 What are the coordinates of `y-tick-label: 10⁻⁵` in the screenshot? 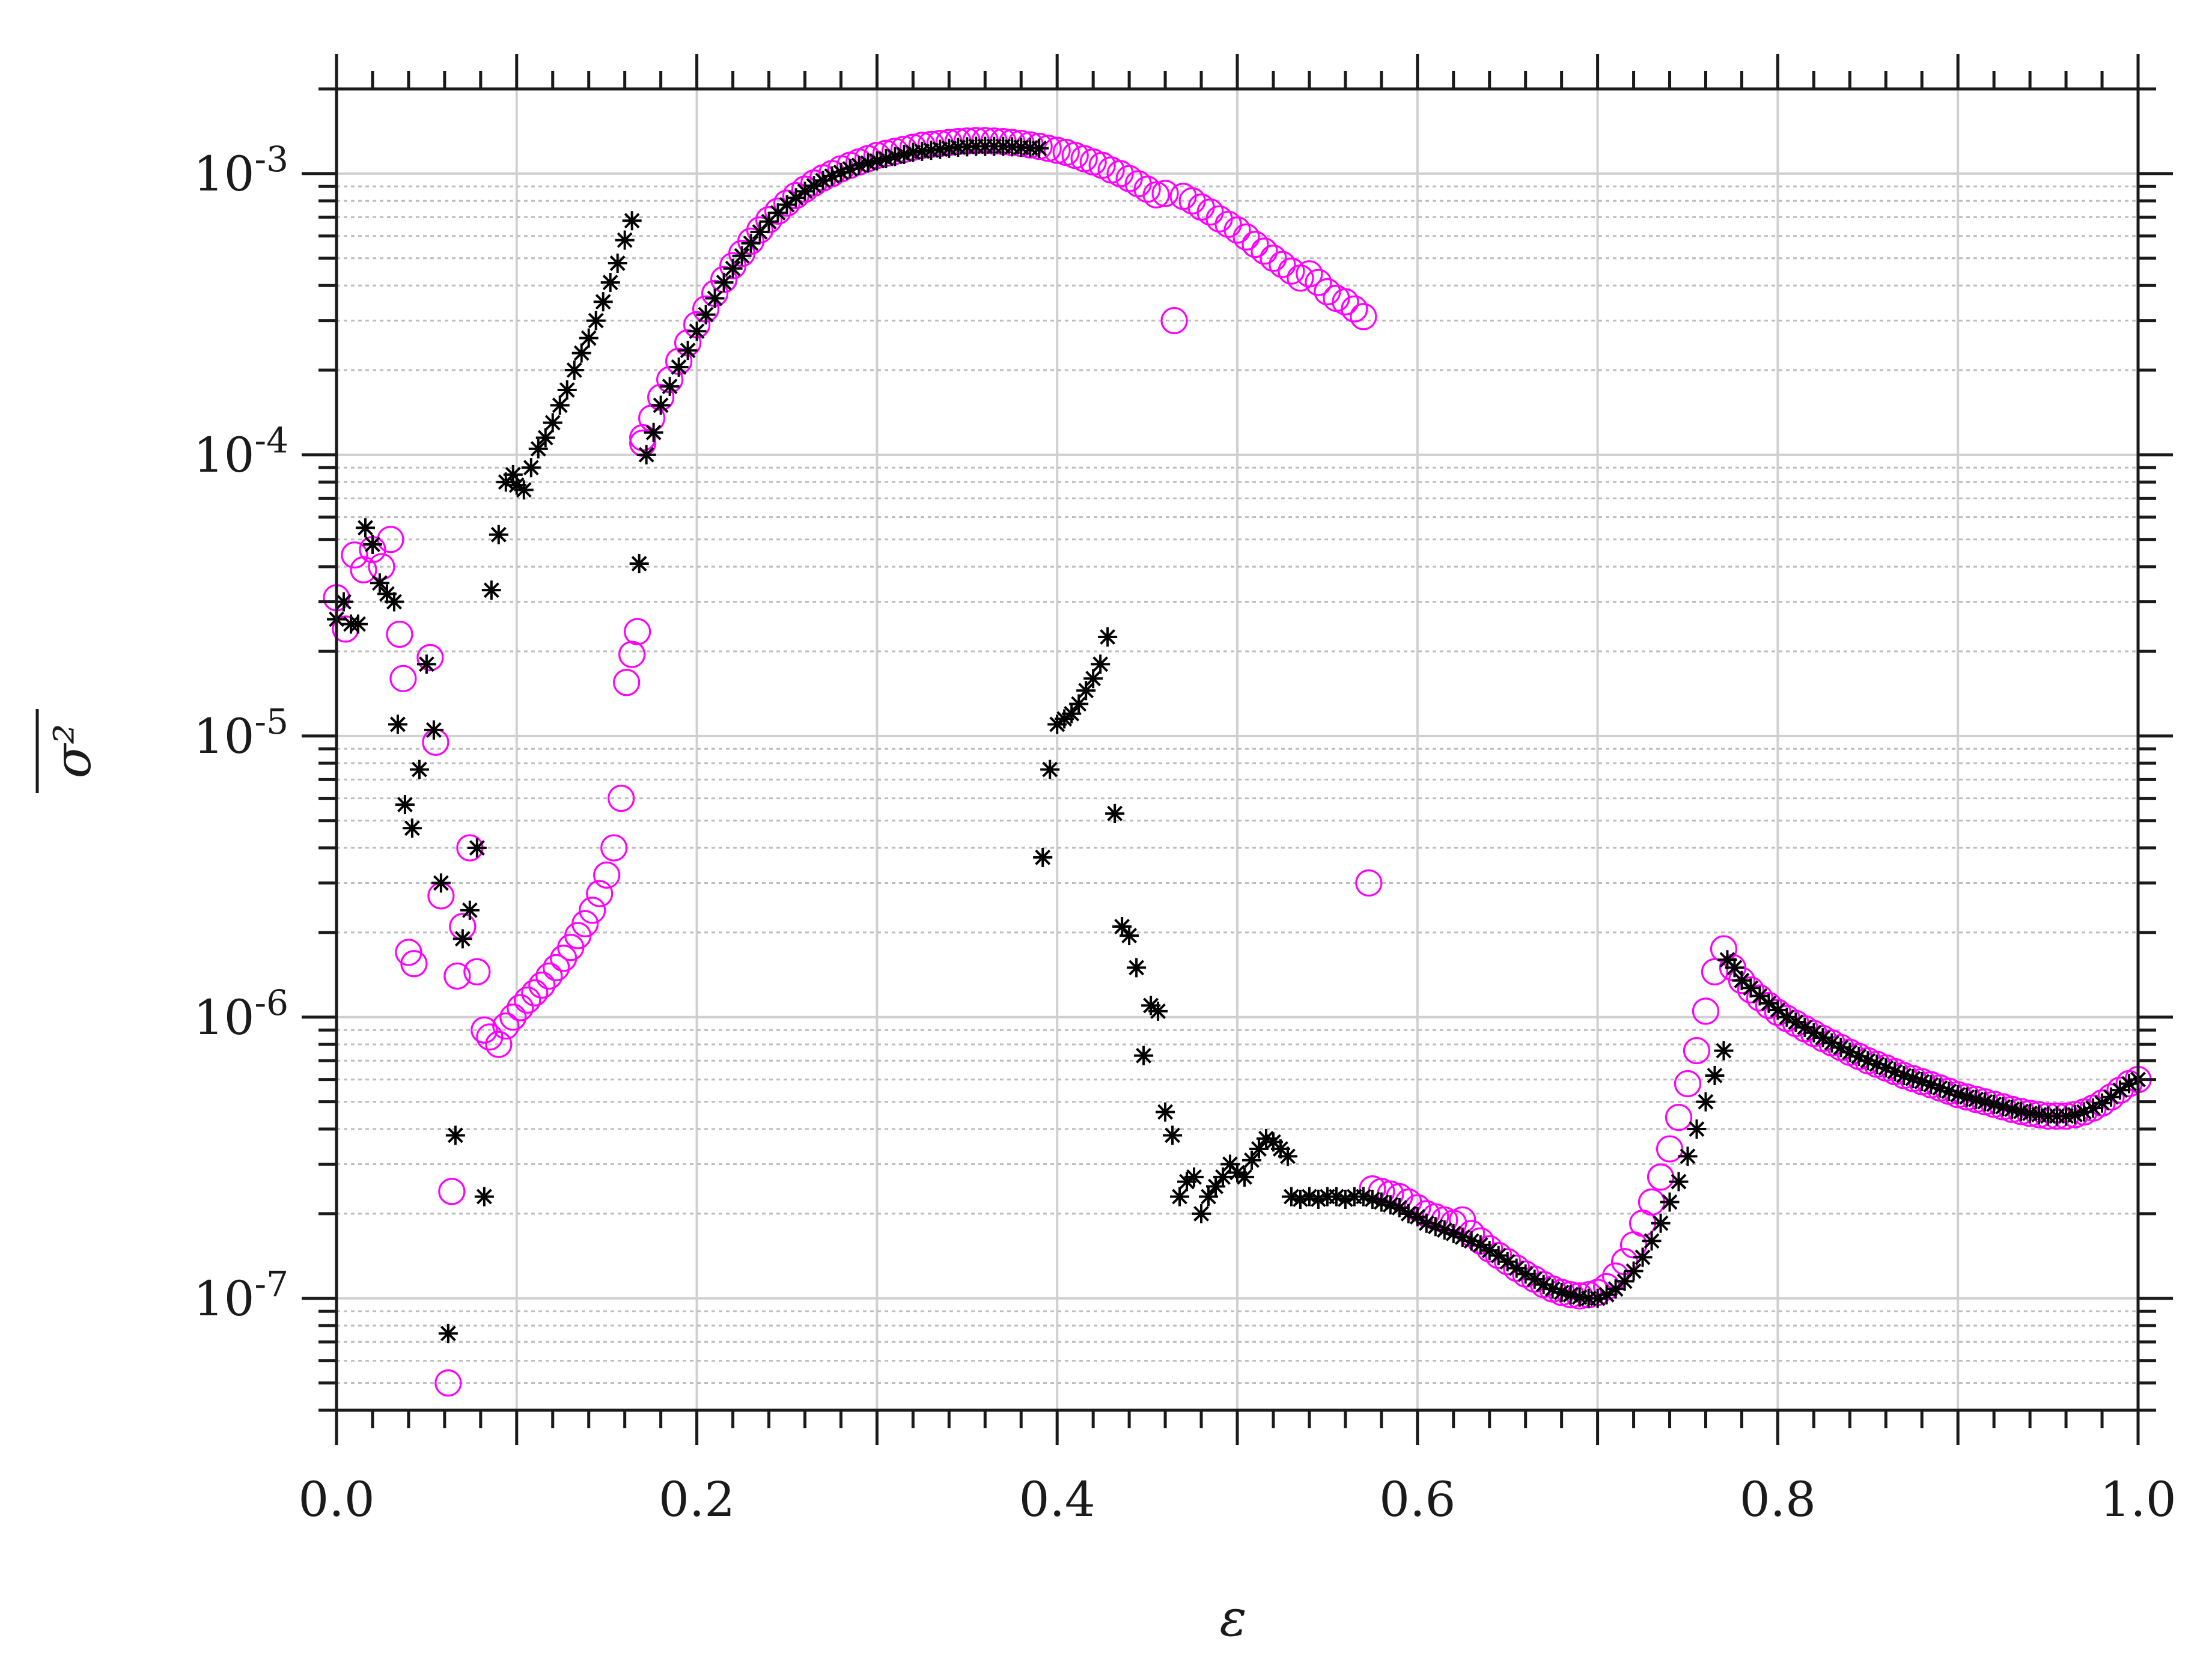 It's located at (240, 733).